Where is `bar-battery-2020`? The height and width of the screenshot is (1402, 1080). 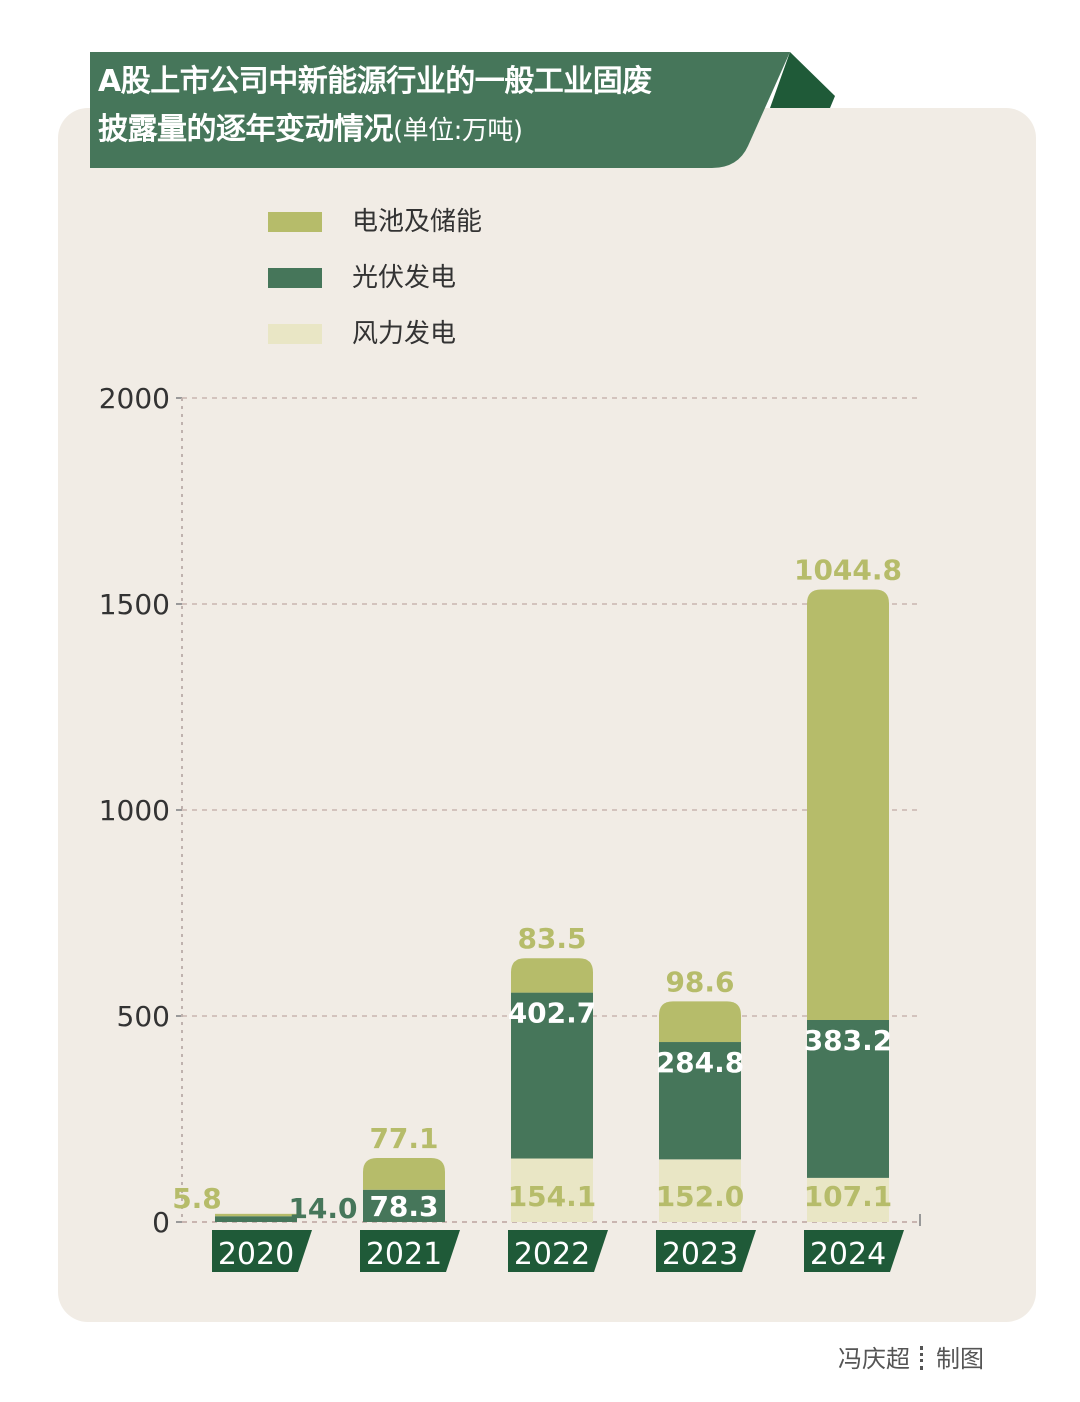 bar-battery-2020 is located at coordinates (256, 1215).